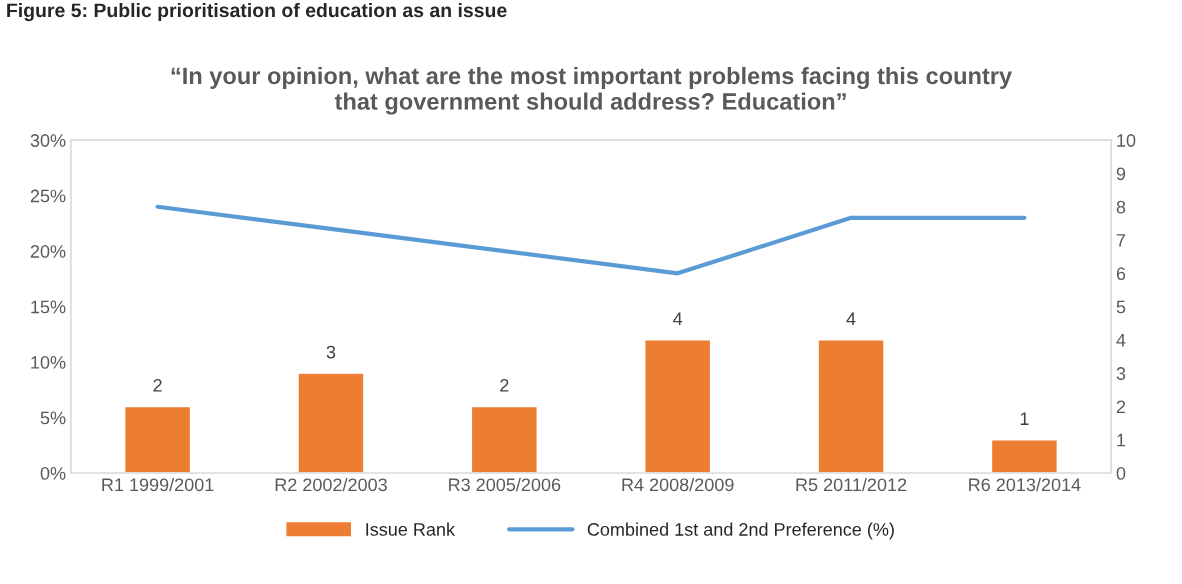  I want to click on y-tick-label: 20%, so click(48, 251).